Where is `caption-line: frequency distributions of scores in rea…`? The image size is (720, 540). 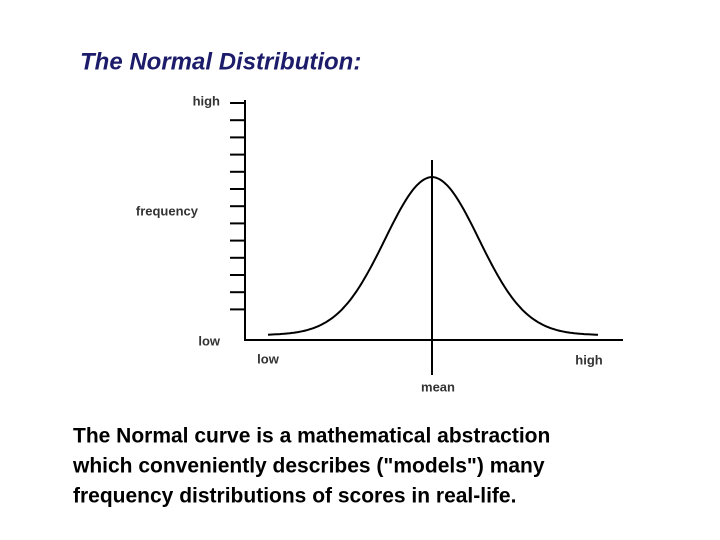 caption-line: frequency distributions of scores in rea… is located at coordinates (294, 496).